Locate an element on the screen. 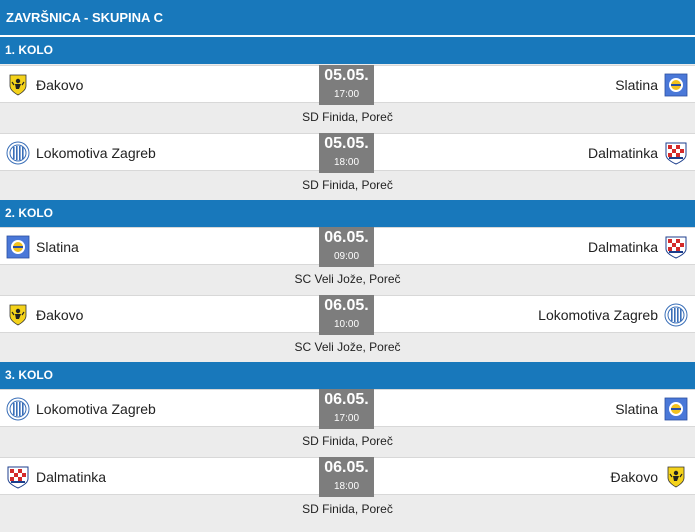 This screenshot has height=532, width=695. round-header-2: 2. KOLO is located at coordinates (347, 213).